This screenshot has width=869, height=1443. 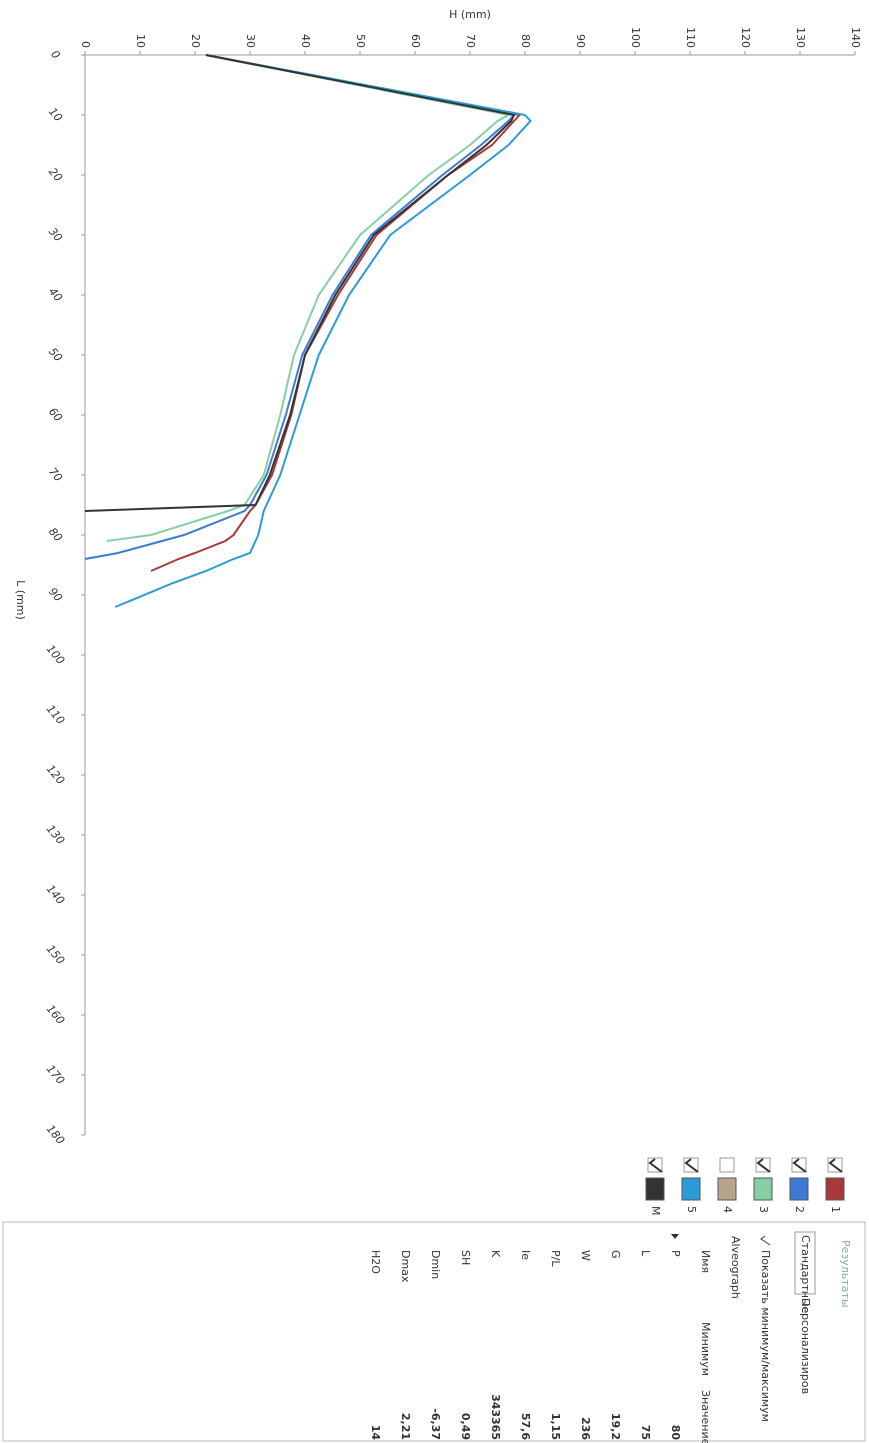 I want to click on x-axis-title: L (mm), so click(x=20, y=600).